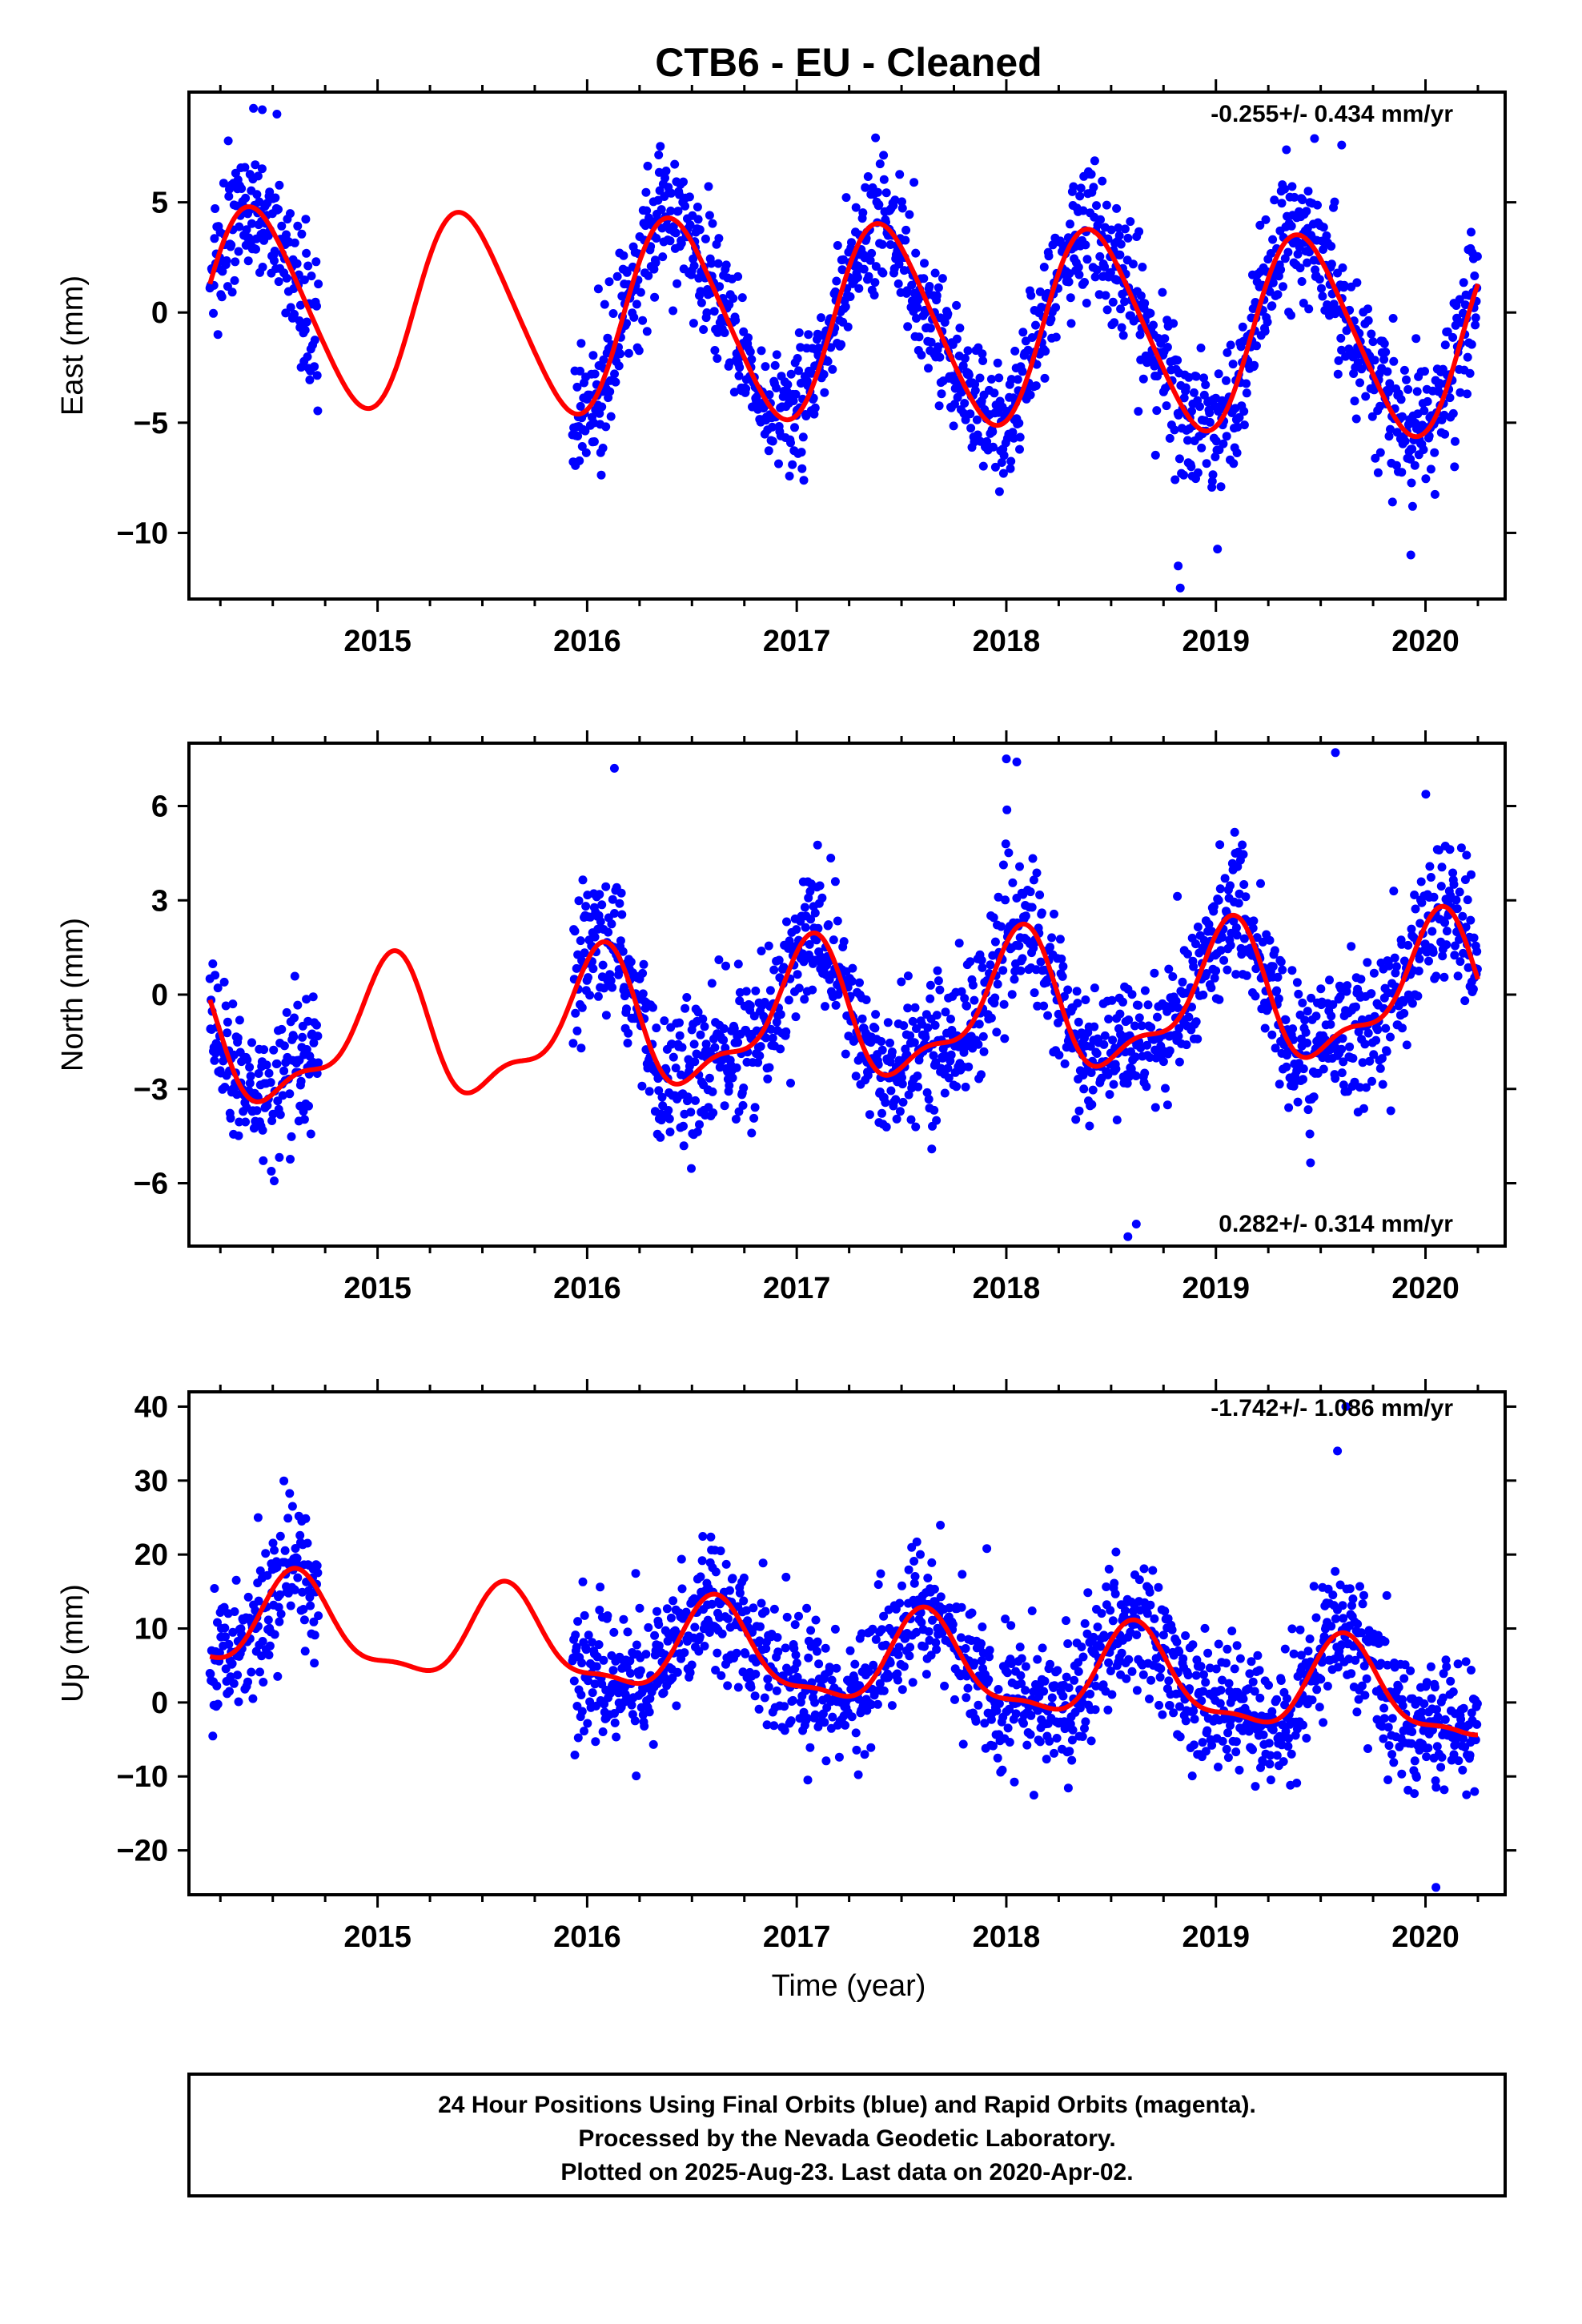 Image resolution: width=1582 pixels, height=2324 pixels. Describe the element at coordinates (587, 1937) in the screenshot. I see `x-tick-label: 2016` at that location.